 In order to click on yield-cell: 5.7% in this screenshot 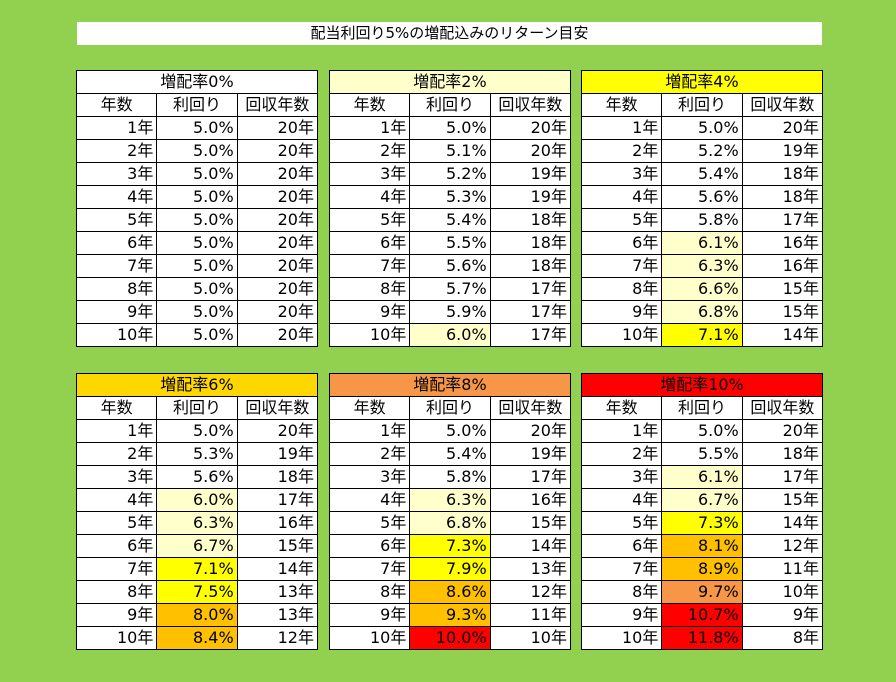, I will do `click(450, 289)`.